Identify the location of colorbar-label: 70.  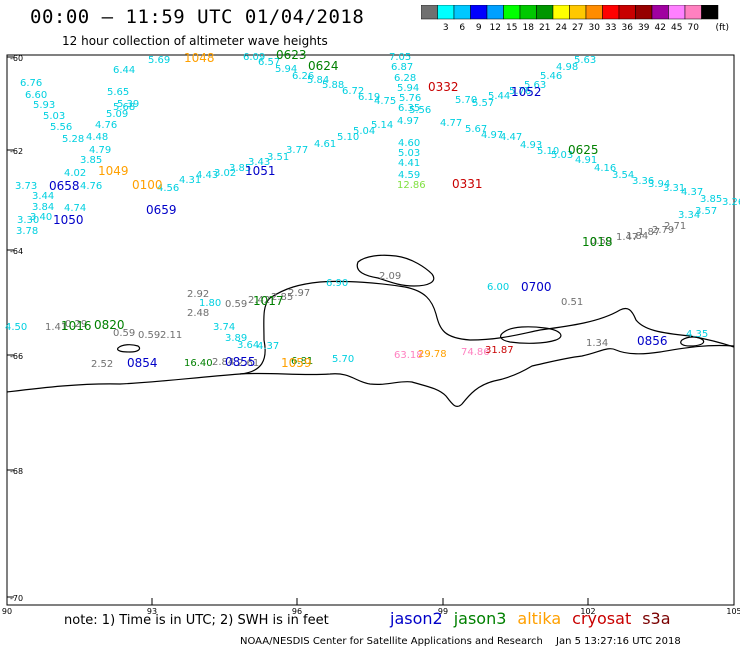
(694, 28).